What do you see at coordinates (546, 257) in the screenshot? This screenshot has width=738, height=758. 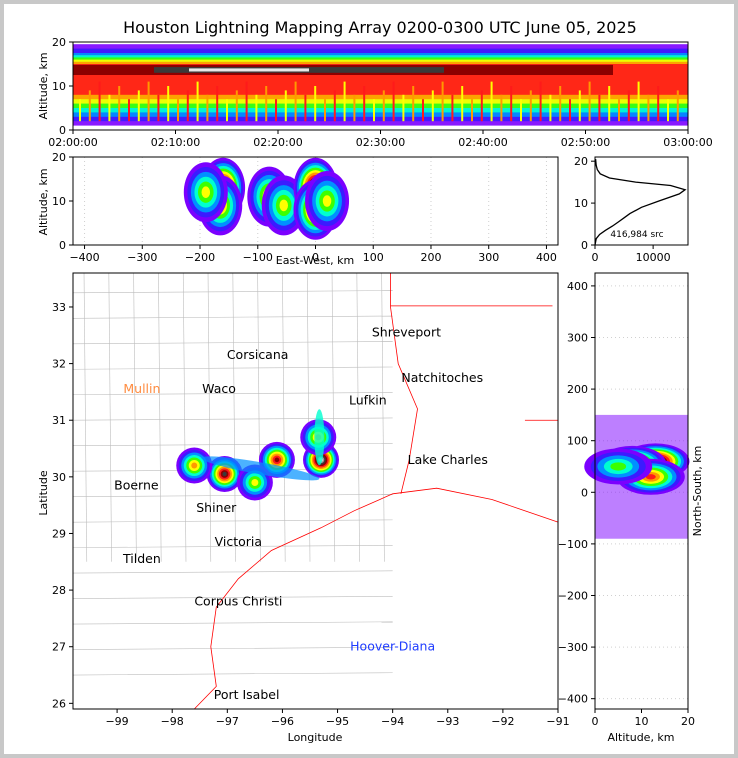 I see `east-west-xtick-label: 400` at bounding box center [546, 257].